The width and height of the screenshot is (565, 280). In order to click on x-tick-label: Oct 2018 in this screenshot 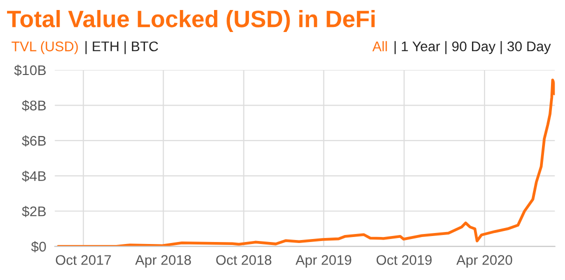, I will do `click(244, 260)`.